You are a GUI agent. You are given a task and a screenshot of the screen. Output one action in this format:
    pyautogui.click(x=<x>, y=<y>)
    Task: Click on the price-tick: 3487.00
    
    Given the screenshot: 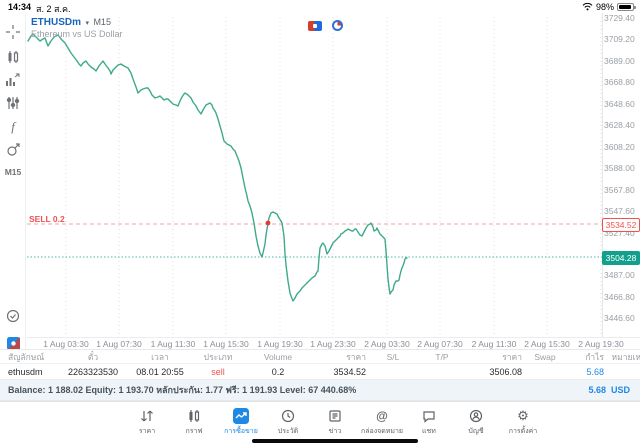 What is the action you would take?
    pyautogui.click(x=619, y=275)
    